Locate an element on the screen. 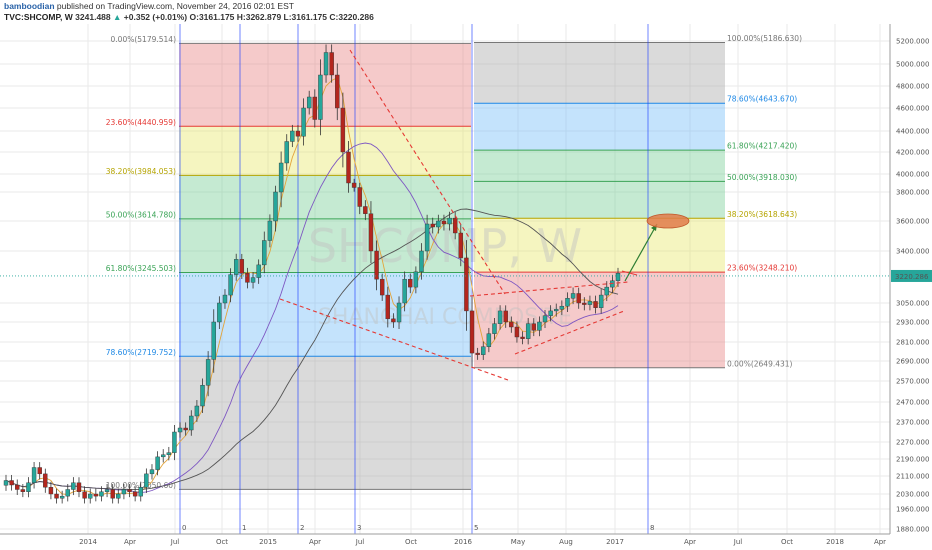  current-price-label: 3220.286 is located at coordinates (912, 277).